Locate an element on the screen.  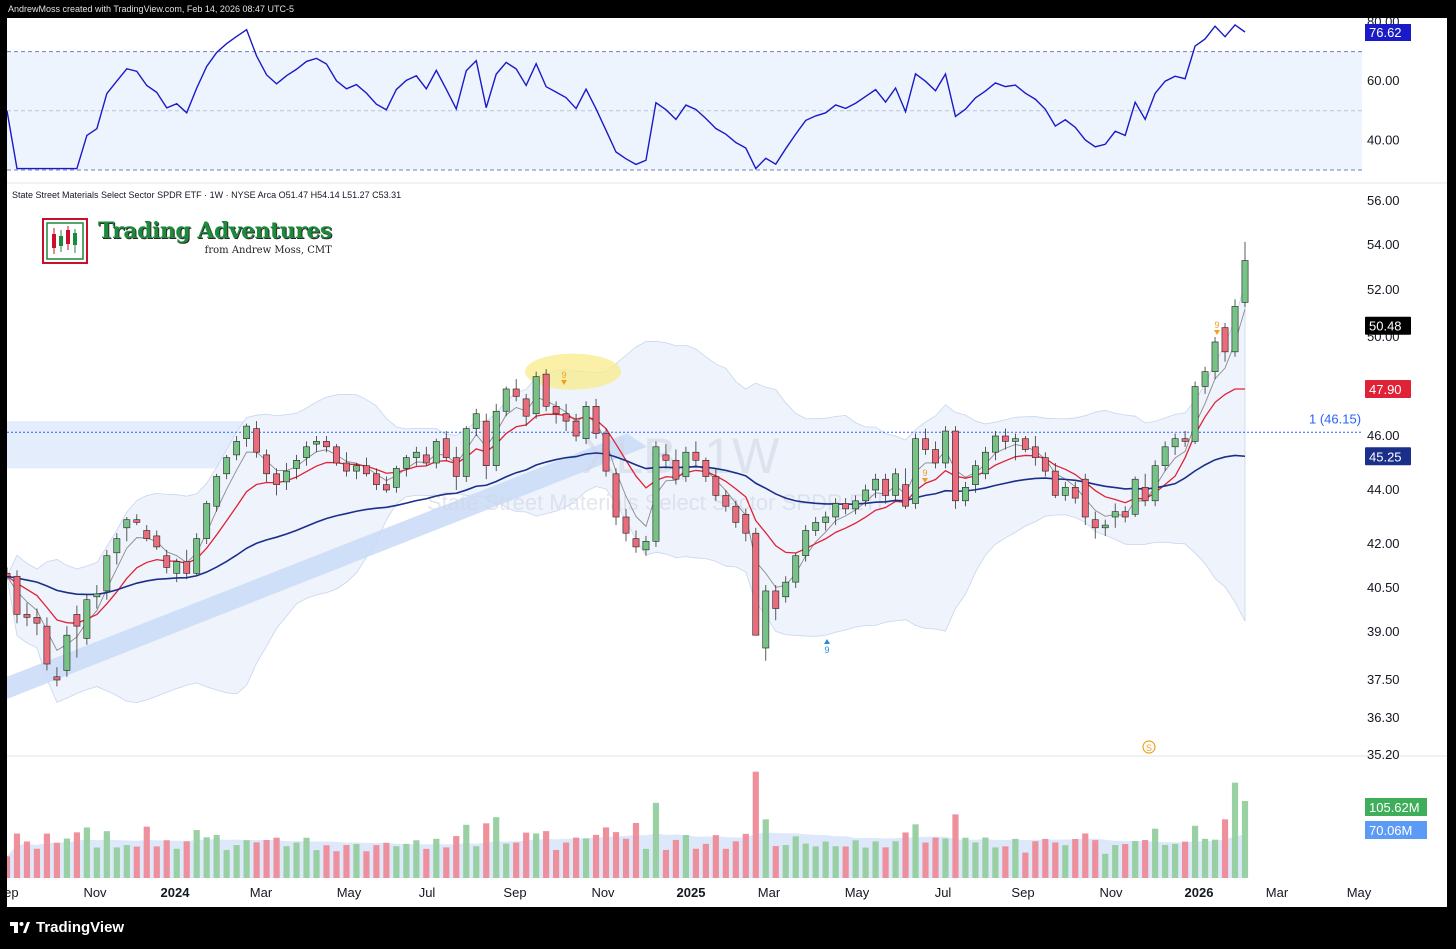
price-tick-label: 56.00 is located at coordinates (1383, 200).